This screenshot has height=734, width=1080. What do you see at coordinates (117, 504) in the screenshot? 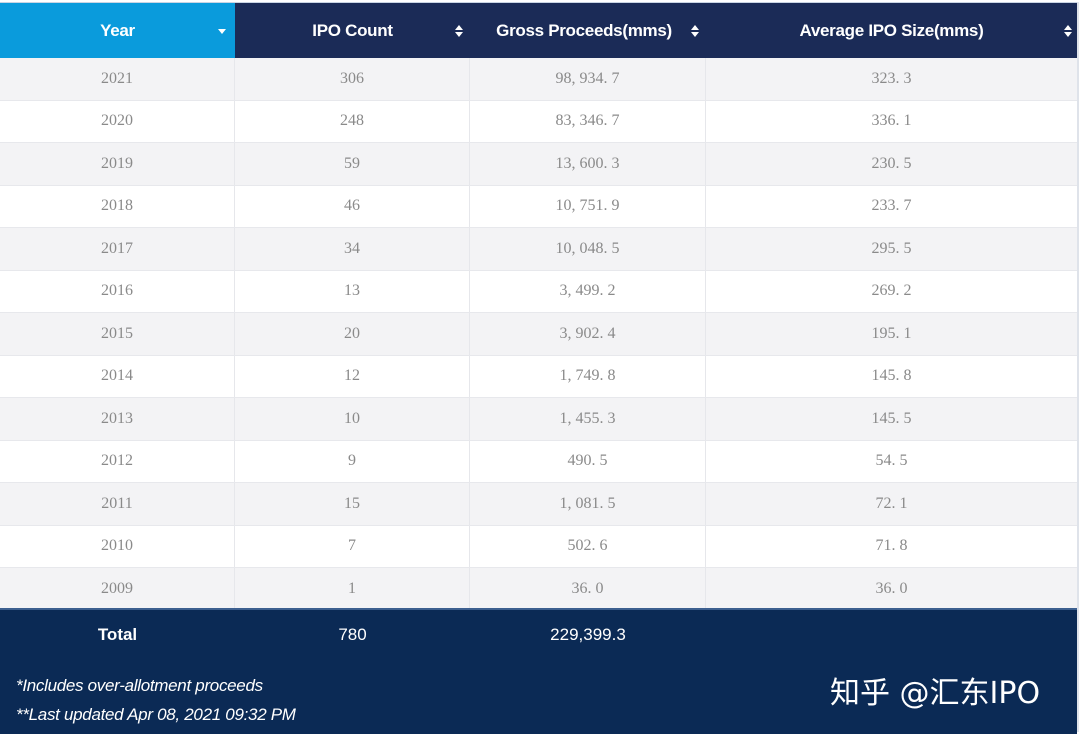
I see `cell-year: 2011` at bounding box center [117, 504].